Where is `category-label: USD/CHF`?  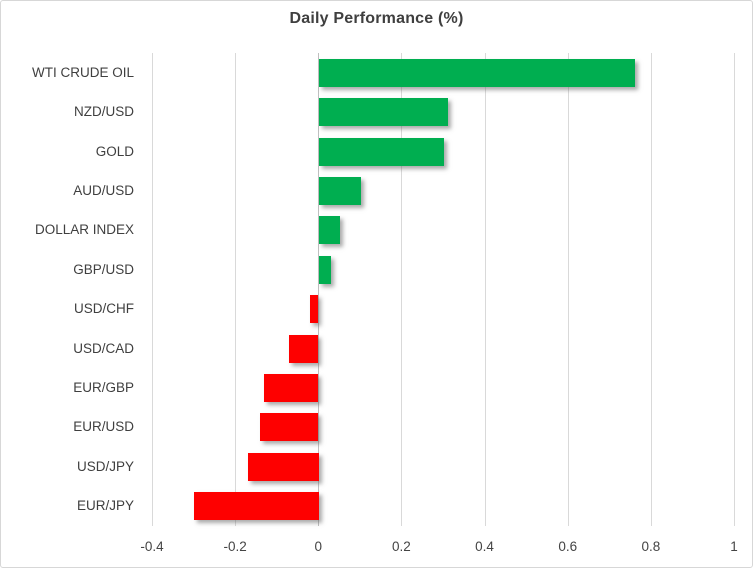
category-label: USD/CHF is located at coordinates (104, 308).